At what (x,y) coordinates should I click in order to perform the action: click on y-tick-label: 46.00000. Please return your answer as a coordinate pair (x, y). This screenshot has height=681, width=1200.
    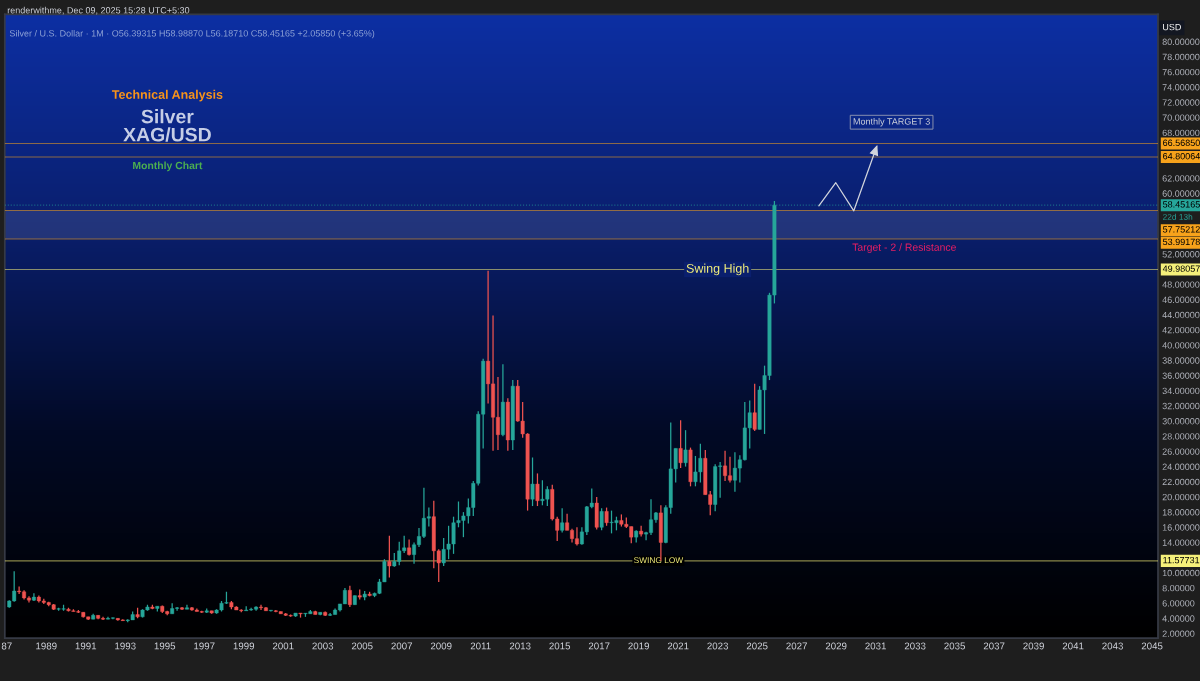
    Looking at the image, I should click on (1181, 299).